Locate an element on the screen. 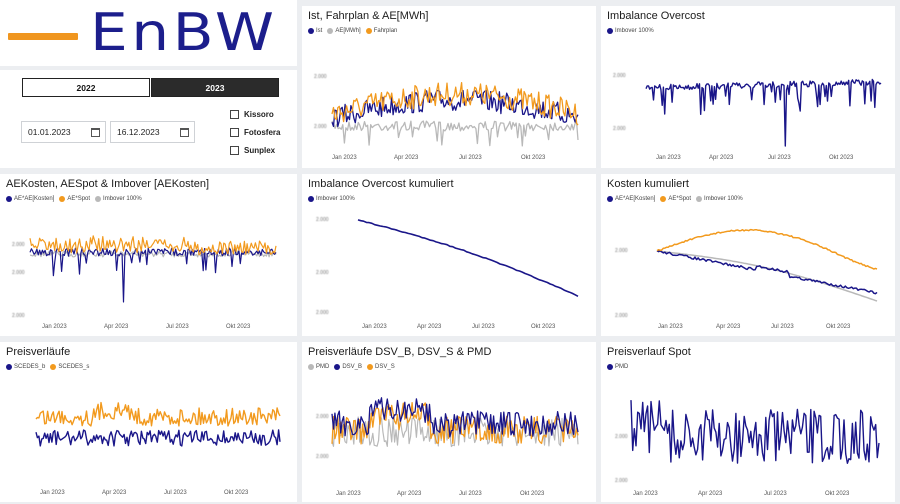 This screenshot has height=504, width=900. chart-legend: PMD is located at coordinates (617, 367).